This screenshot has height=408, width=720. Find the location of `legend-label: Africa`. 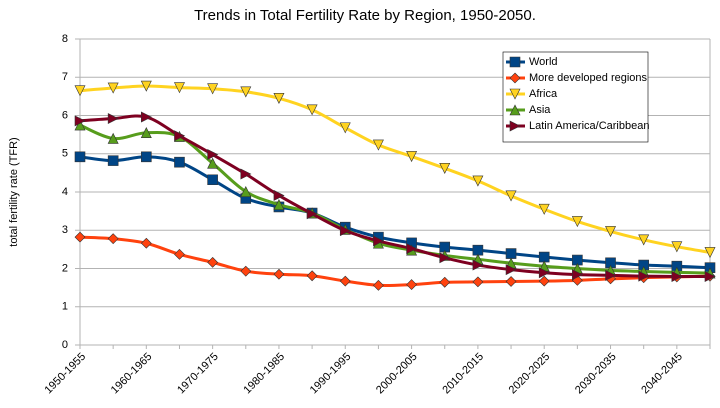

legend-label: Africa is located at coordinates (543, 94).